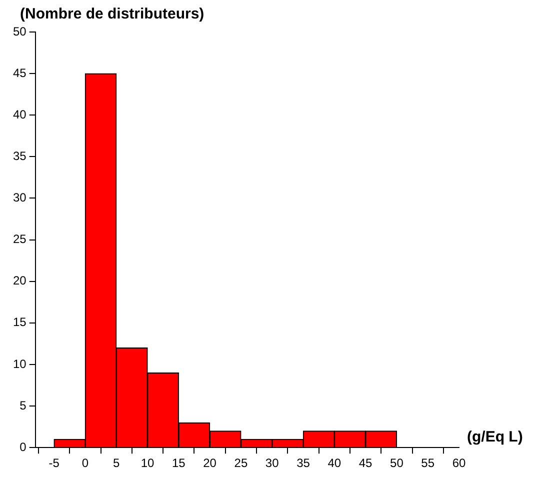 The height and width of the screenshot is (484, 537). What do you see at coordinates (112, 14) in the screenshot?
I see `y-axis-title: (Nombre de distributeurs)` at bounding box center [112, 14].